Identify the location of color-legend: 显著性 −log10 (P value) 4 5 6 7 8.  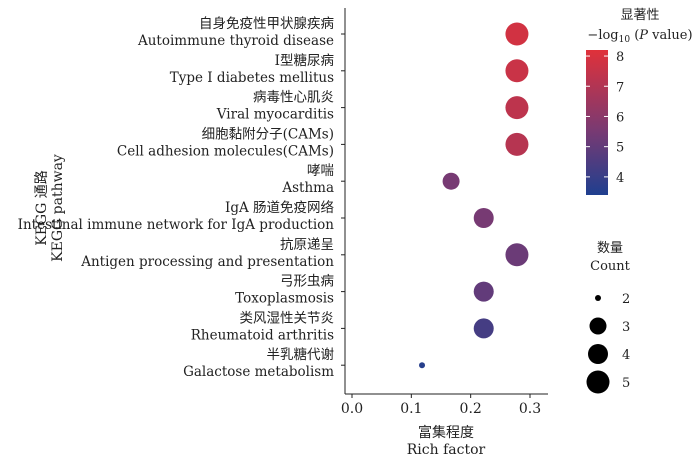
(639, 101).